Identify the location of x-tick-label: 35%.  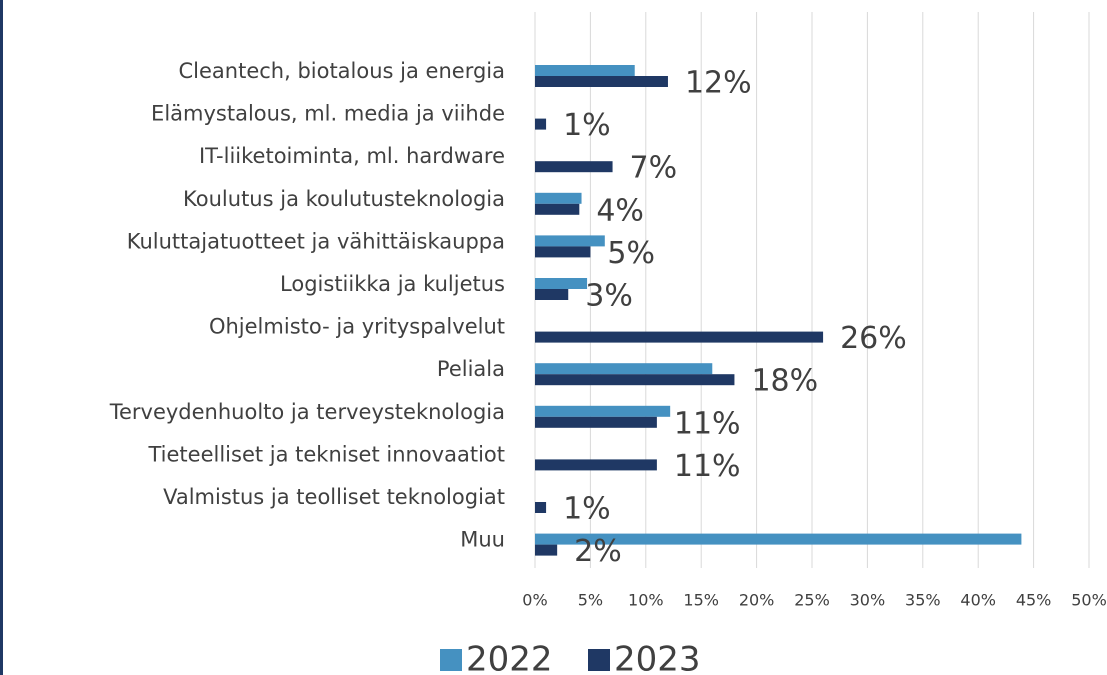
(923, 600).